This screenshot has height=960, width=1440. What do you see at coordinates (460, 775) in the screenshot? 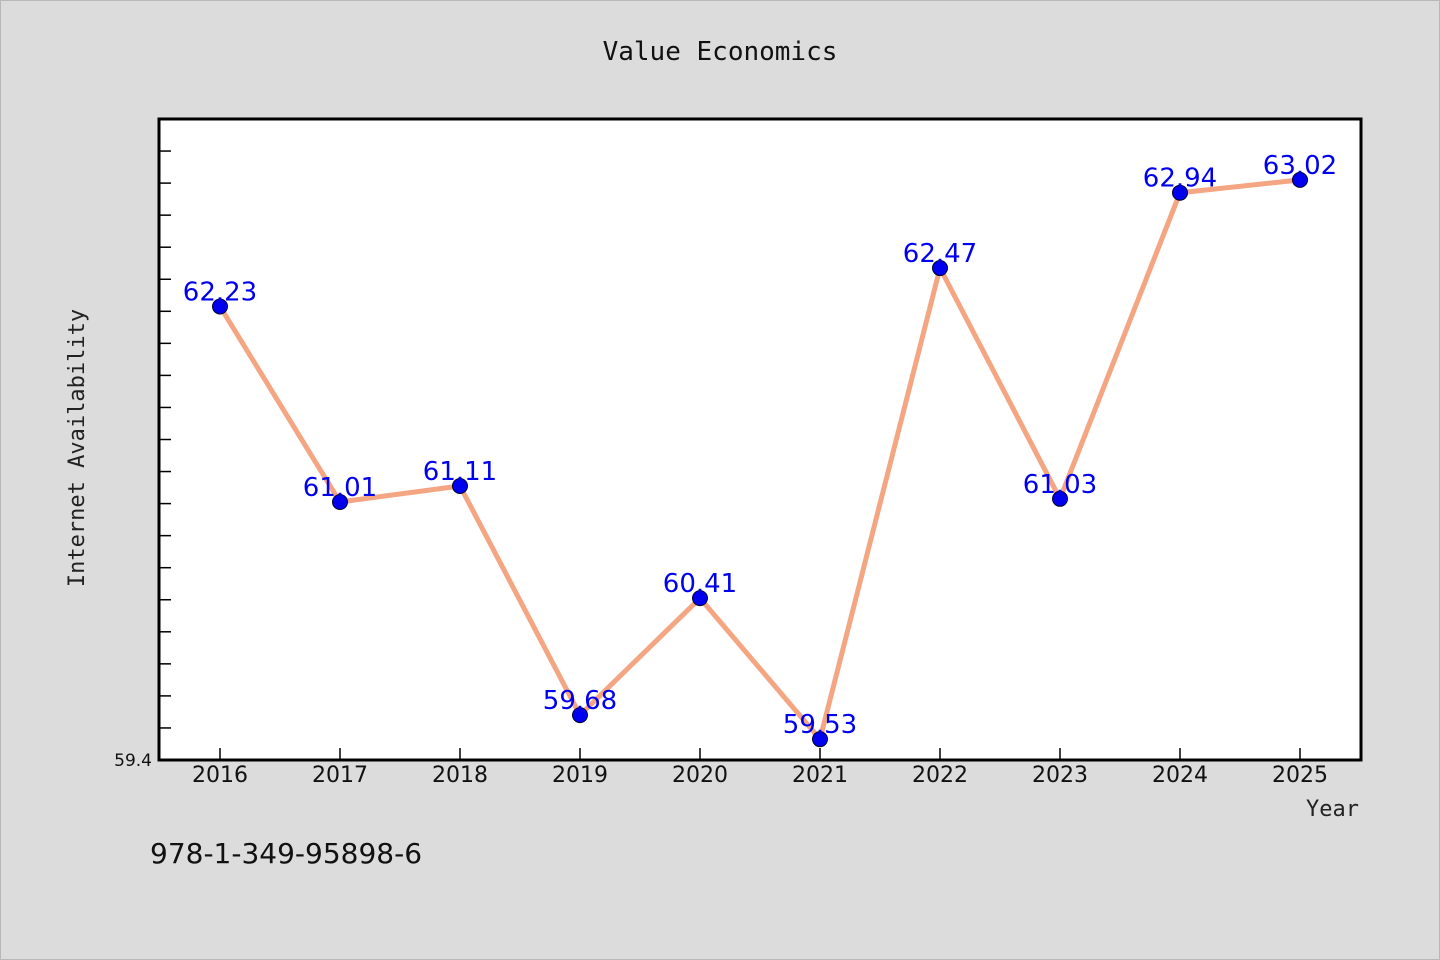
I see `x-tick-label-2018: 2018` at bounding box center [460, 775].